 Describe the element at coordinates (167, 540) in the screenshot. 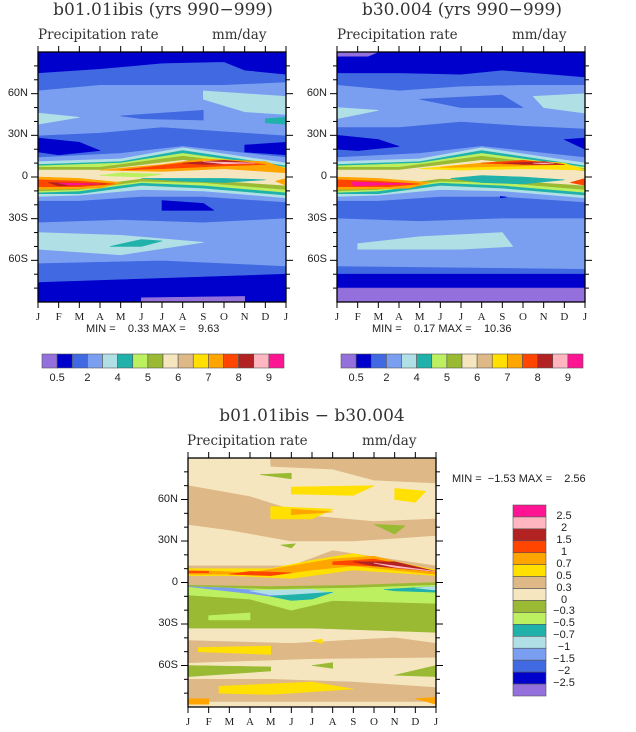

I see `lat-label: 30N` at that location.